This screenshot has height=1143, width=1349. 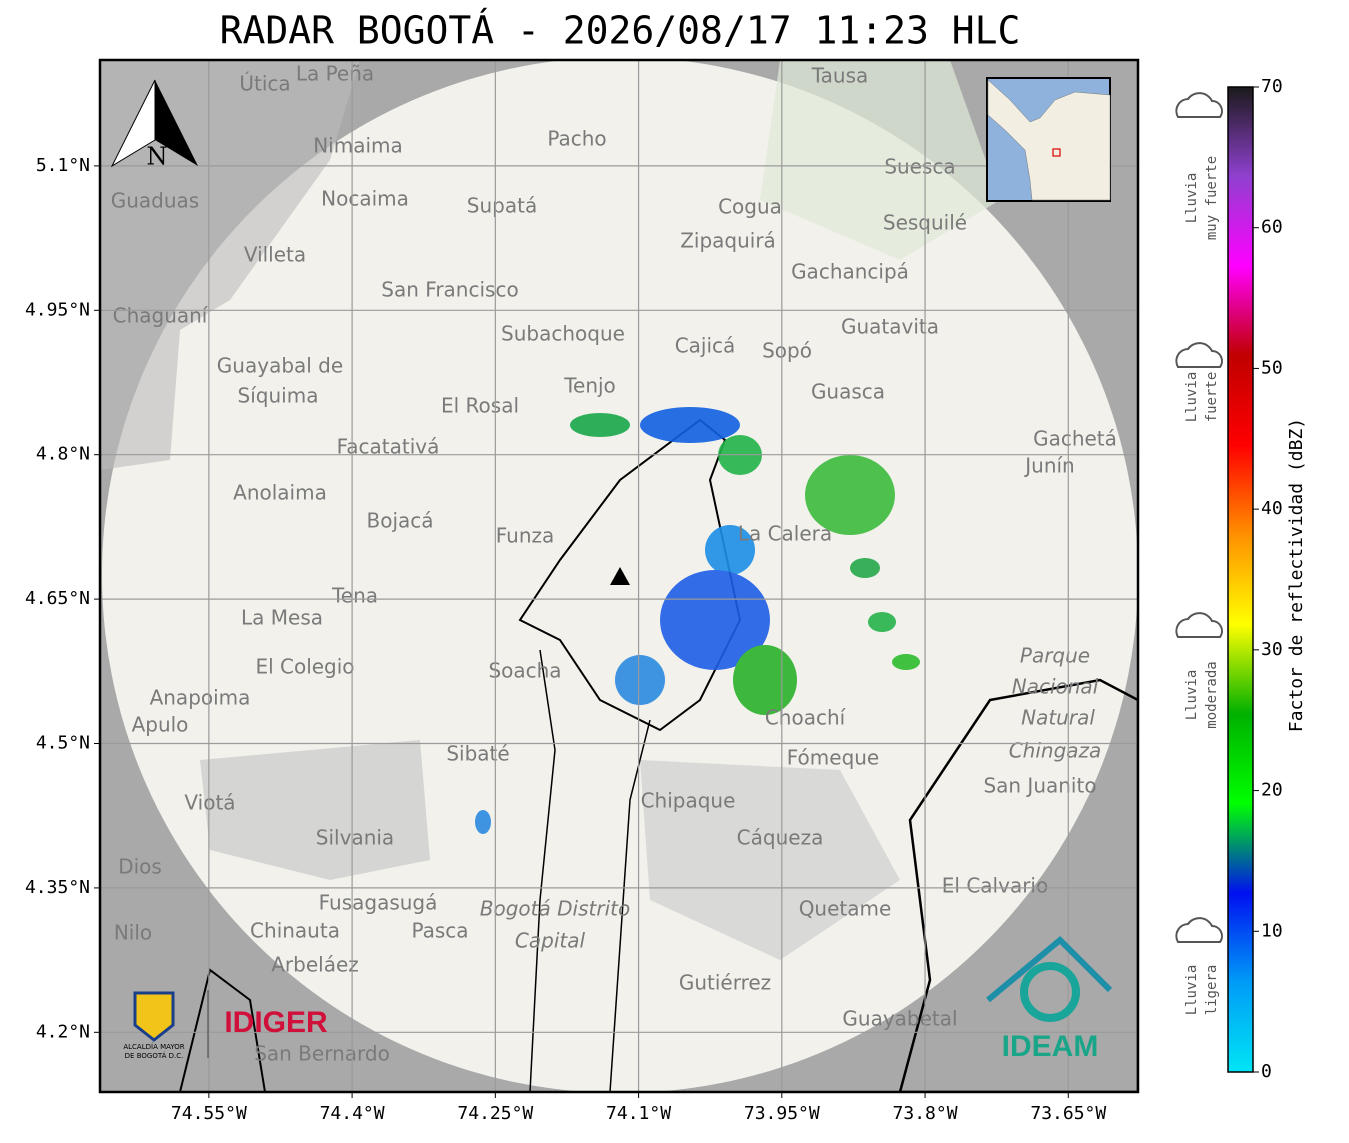 I want to click on place-label: Bogotá Distrito, so click(x=555, y=909).